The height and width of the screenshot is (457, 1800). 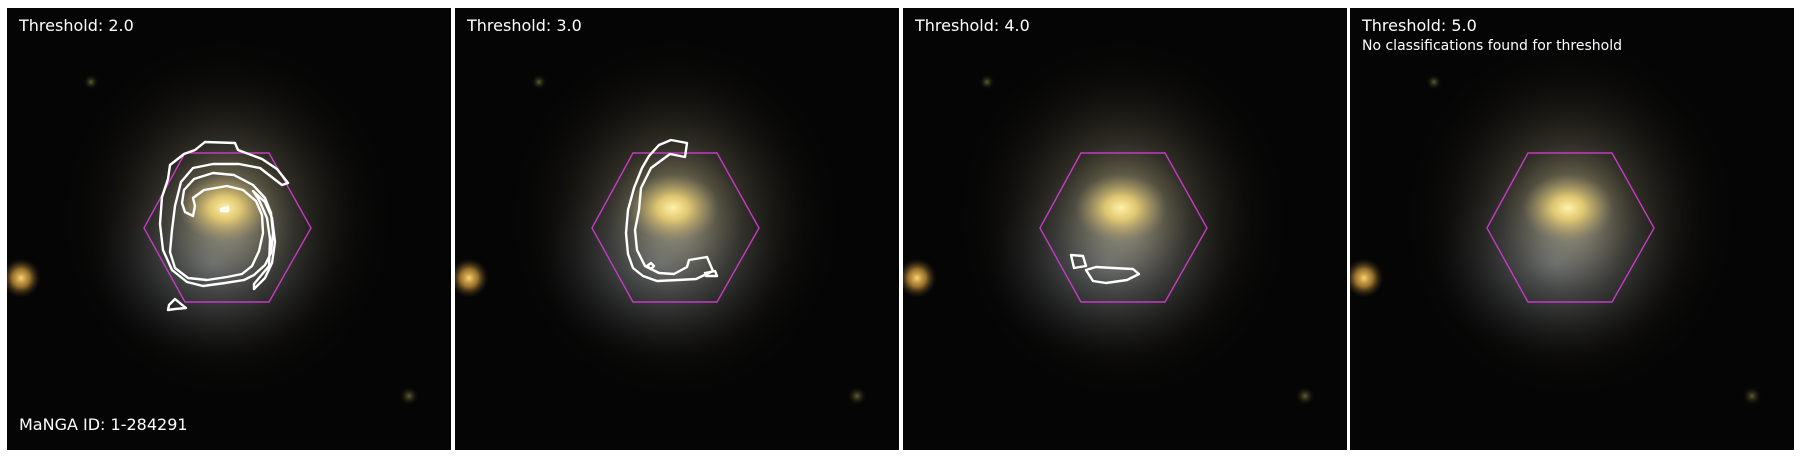 I want to click on threshold-title: Threshold: 4.0, so click(x=972, y=25).